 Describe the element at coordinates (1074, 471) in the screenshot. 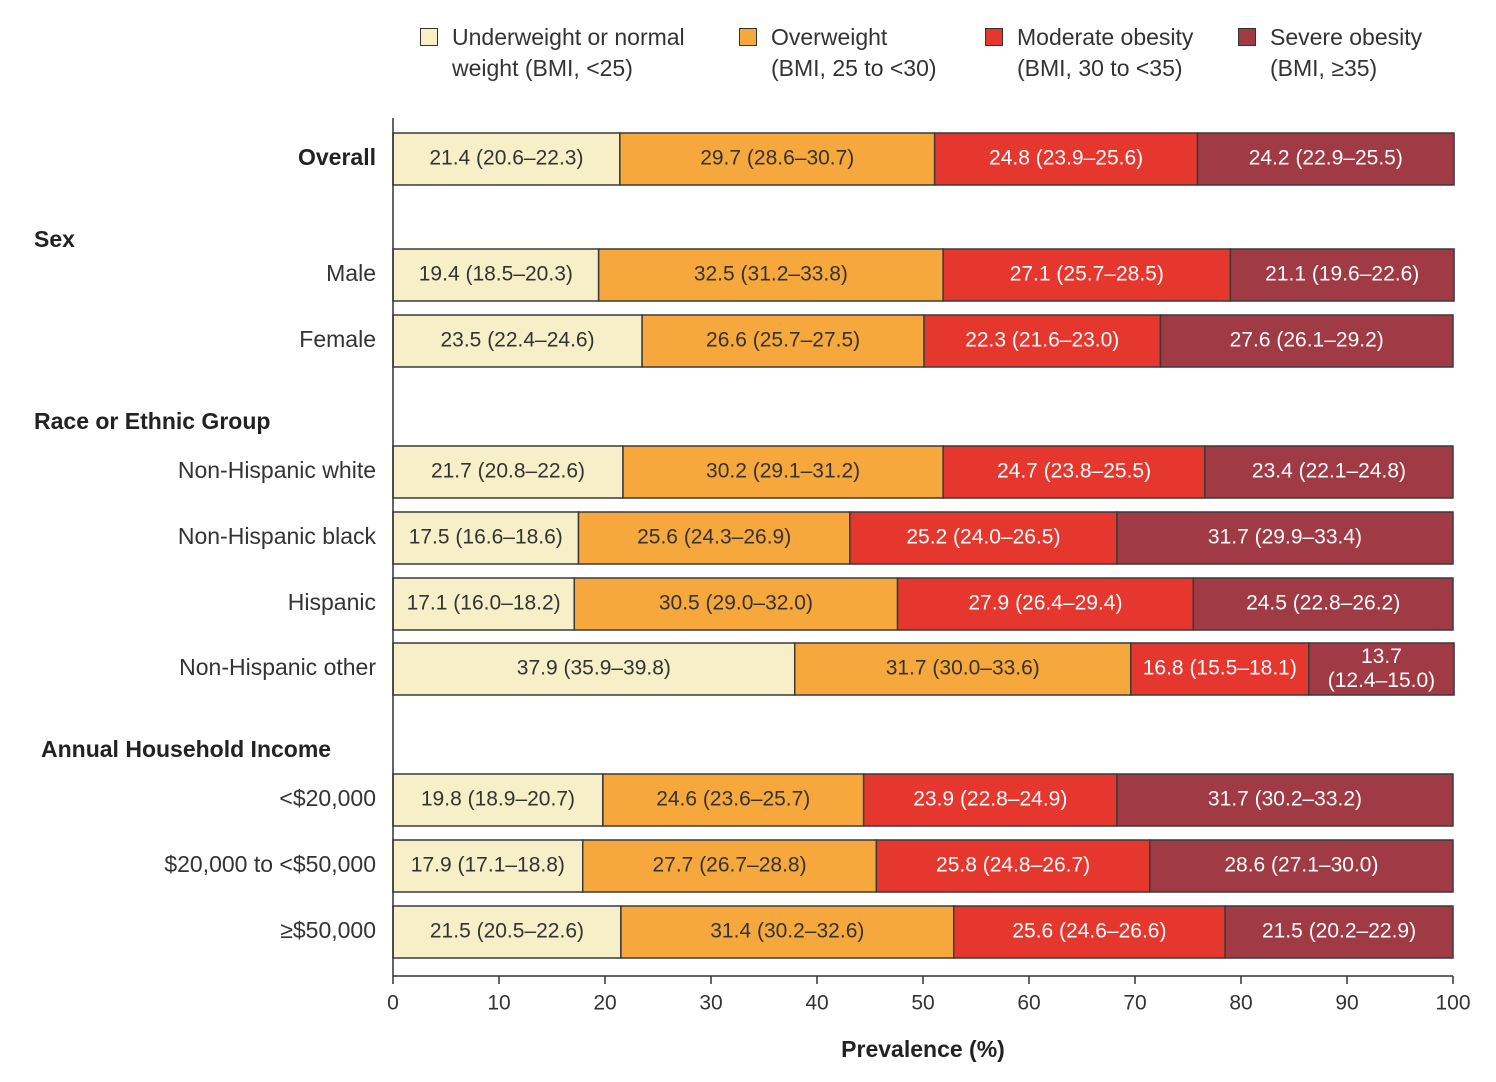

I see `data-label-non-hispanic-white-2: 24.7 (23.8–25.5)` at that location.